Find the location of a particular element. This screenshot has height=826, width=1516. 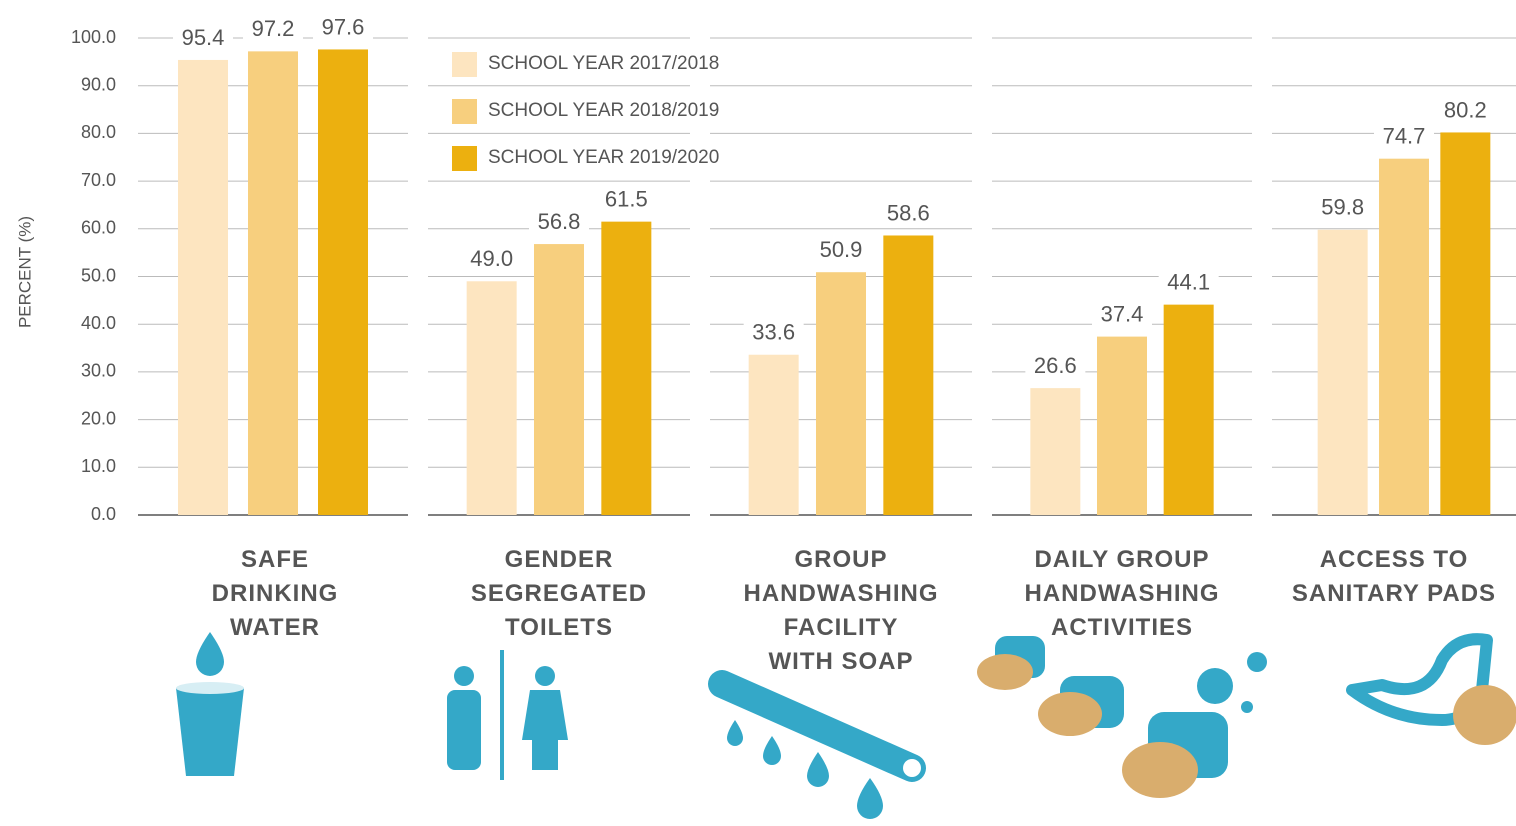

legend-label: SCHOOL YEAR 2017/2018 is located at coordinates (603, 63).